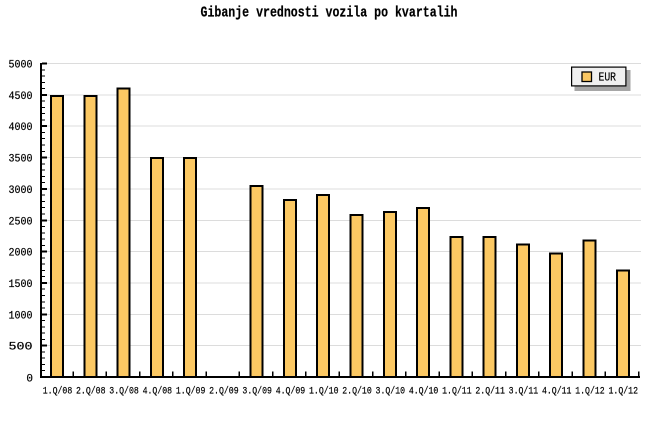 The width and height of the screenshot is (660, 440). What do you see at coordinates (557, 392) in the screenshot?
I see `svg-text: 4.Q/11` at bounding box center [557, 392].